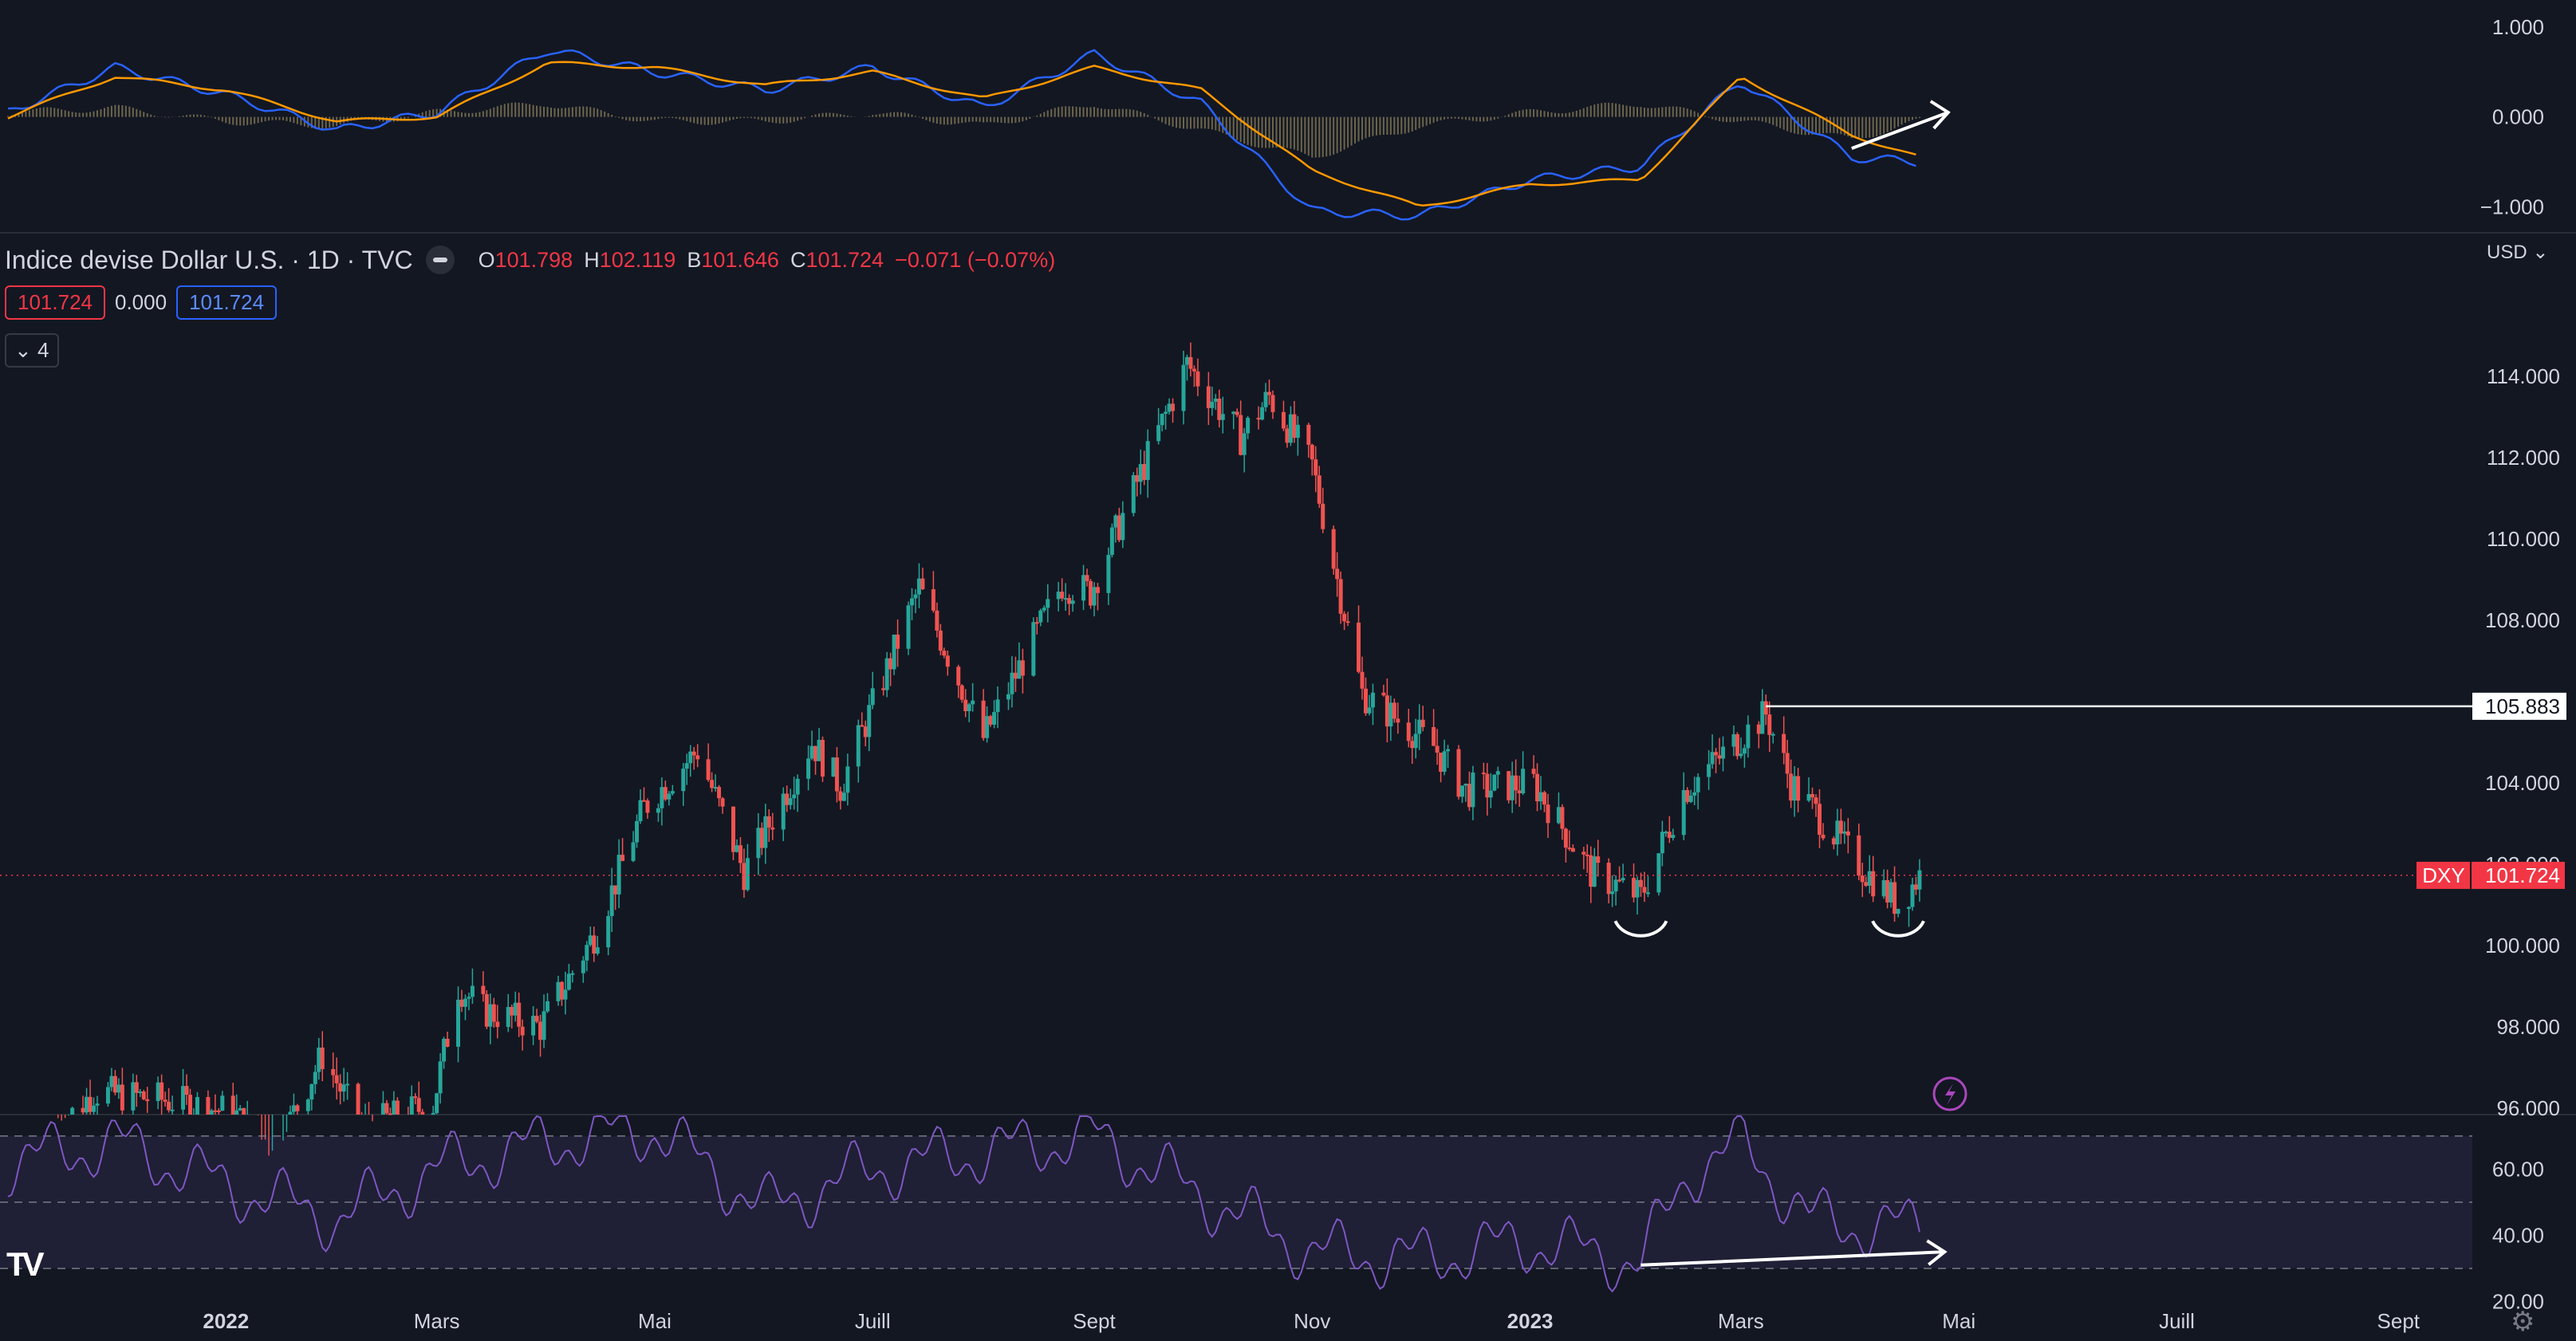  I want to click on price-tick-label: 96.000, so click(2528, 1108).